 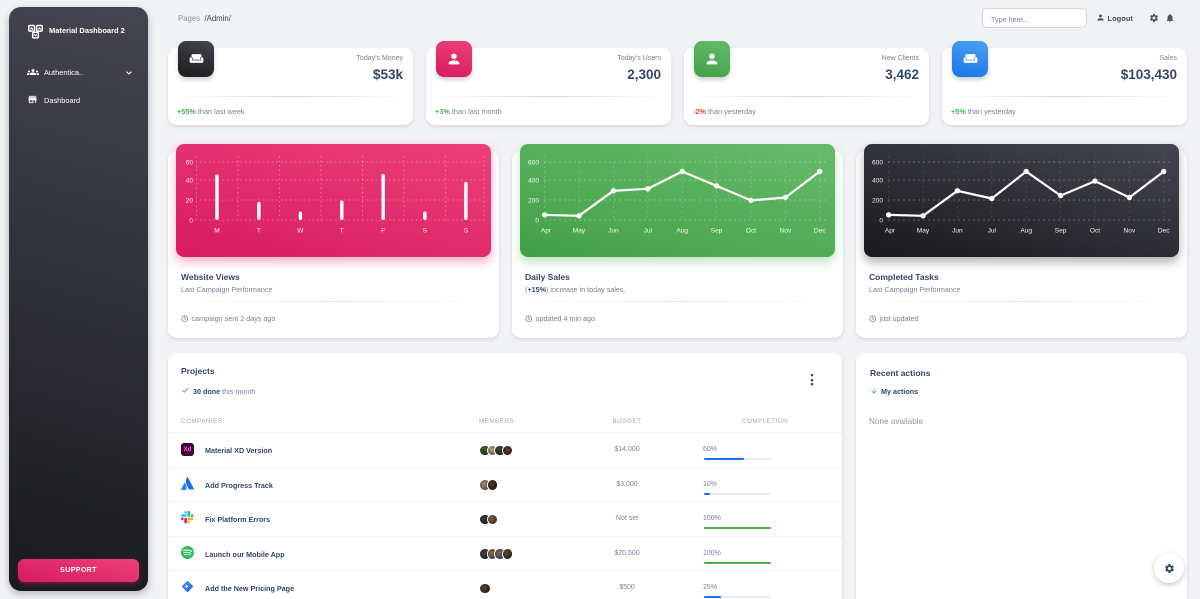 I want to click on svg-text: 60, so click(x=190, y=162).